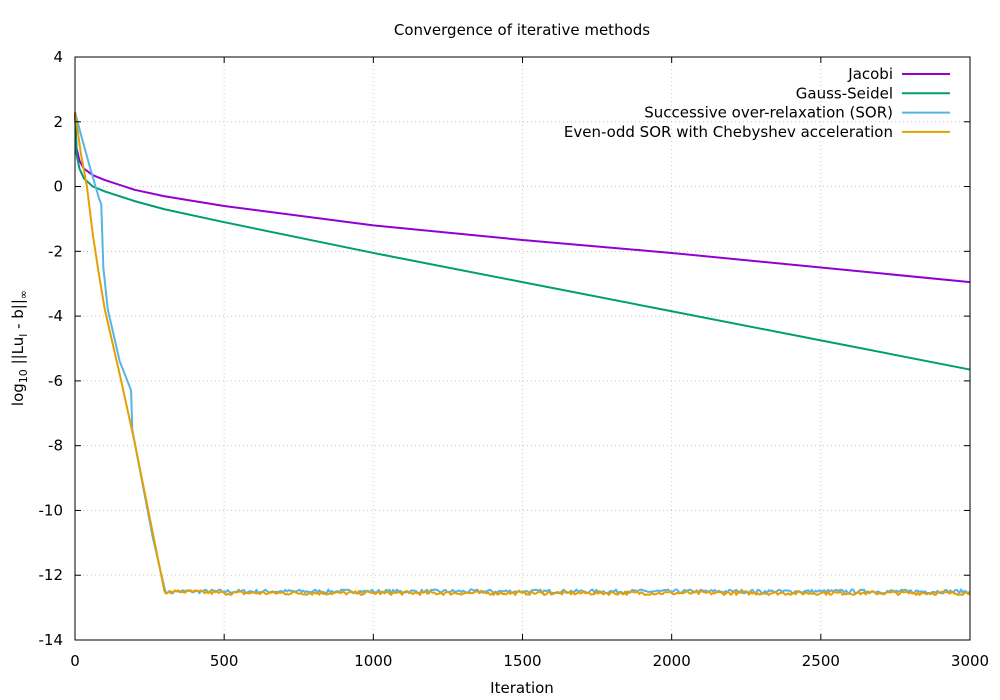  What do you see at coordinates (224, 661) in the screenshot?
I see `x-tick-label: 500` at bounding box center [224, 661].